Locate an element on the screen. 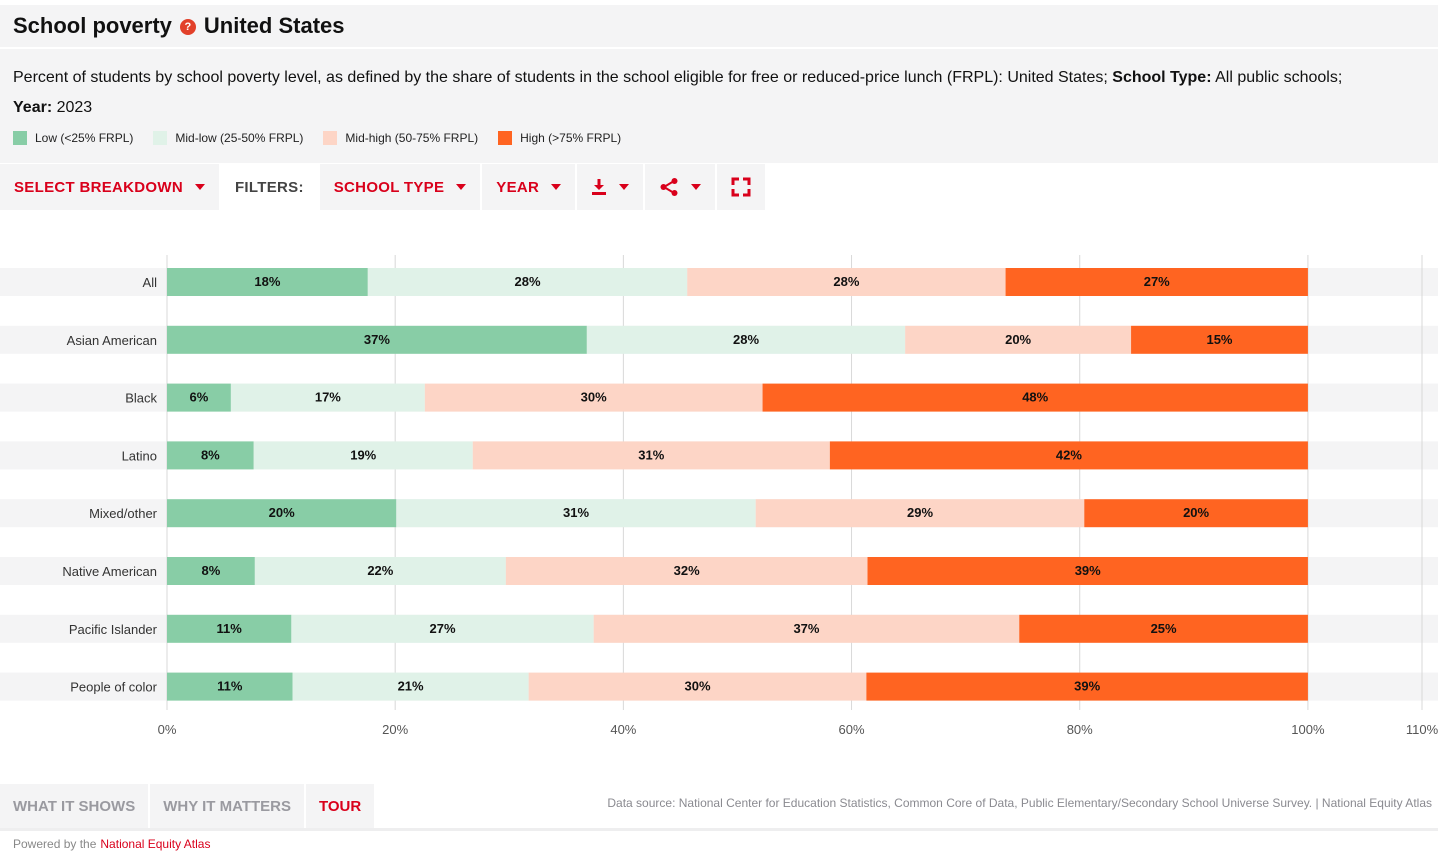 This screenshot has height=856, width=1448. year-label: Year: is located at coordinates (33, 107).